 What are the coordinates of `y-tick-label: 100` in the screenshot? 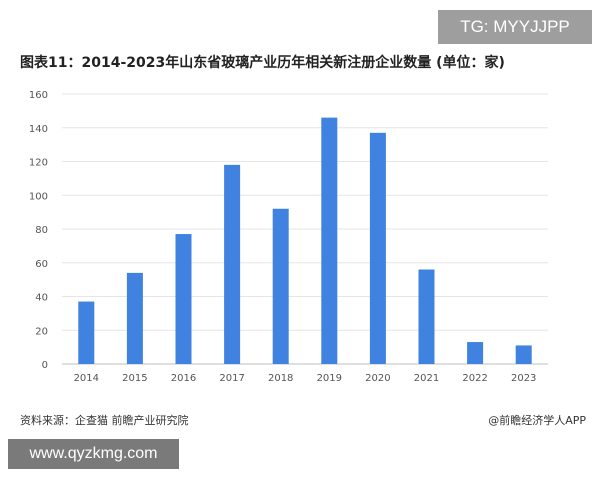 It's located at (38, 196).